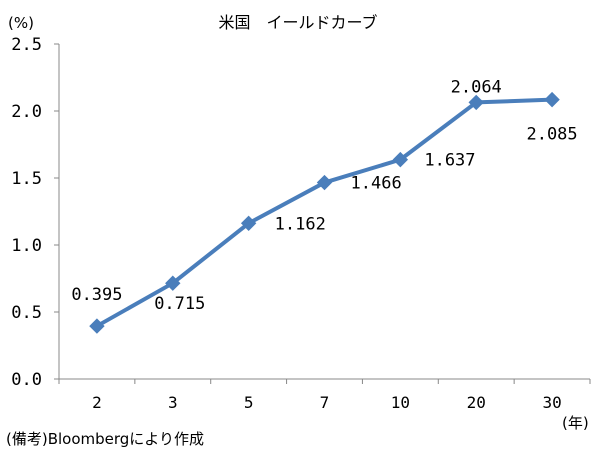 The image size is (604, 456). What do you see at coordinates (575, 423) in the screenshot?
I see `x-axis-unit: (年)` at bounding box center [575, 423].